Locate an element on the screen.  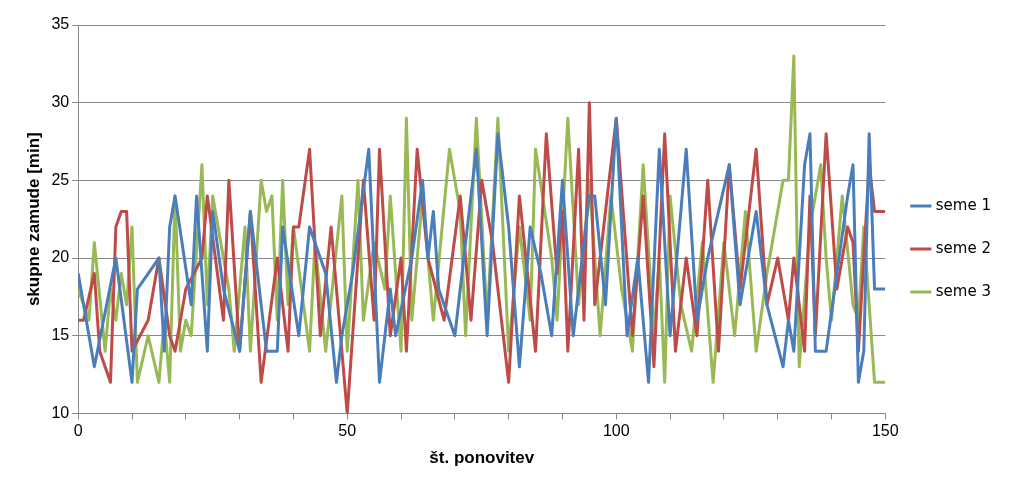
y-tick-label: 15 is located at coordinates (60, 335).